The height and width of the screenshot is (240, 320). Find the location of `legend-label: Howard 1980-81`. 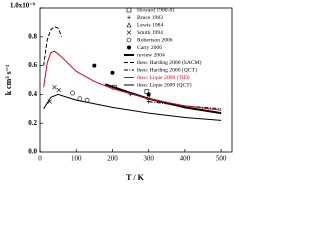

legend-label: Howard 1980-81 is located at coordinates (156, 10).